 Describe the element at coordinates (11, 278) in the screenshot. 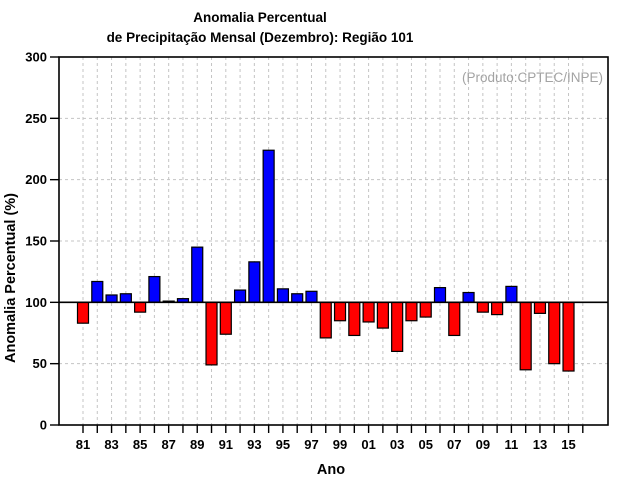

I see `y-axis-title: Anomalia Percentual (%)` at that location.